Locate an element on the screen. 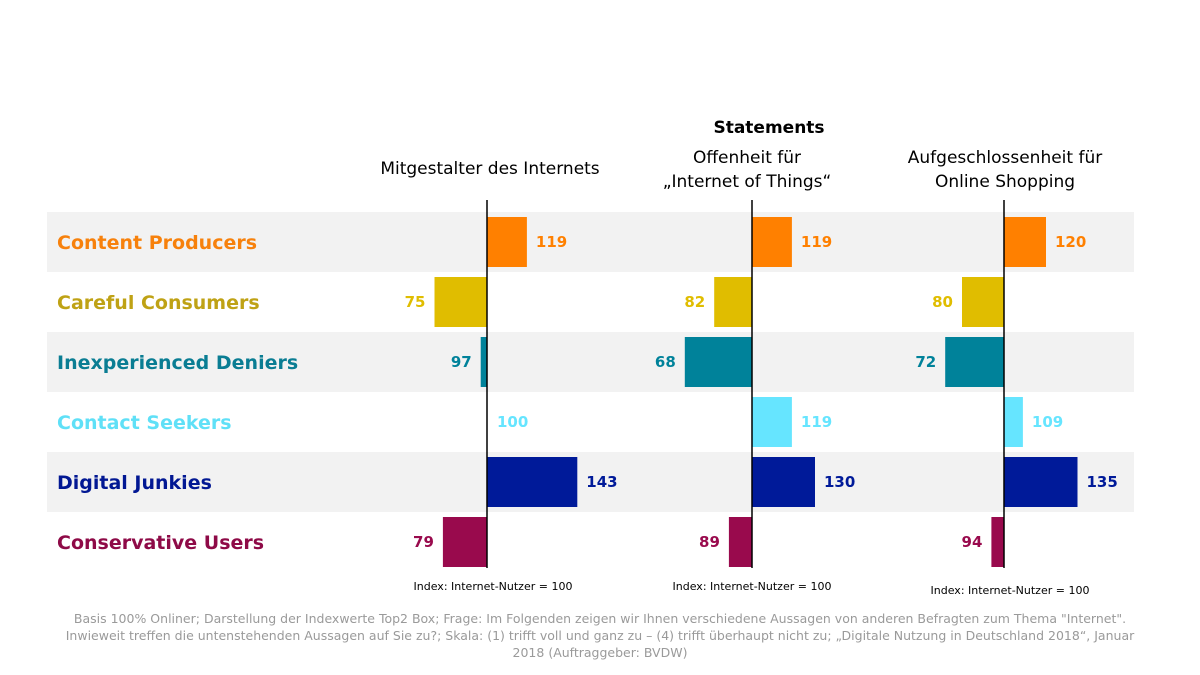 The width and height of the screenshot is (1200, 675). statement-header: Mitgestalter des Internets is located at coordinates (489, 169).